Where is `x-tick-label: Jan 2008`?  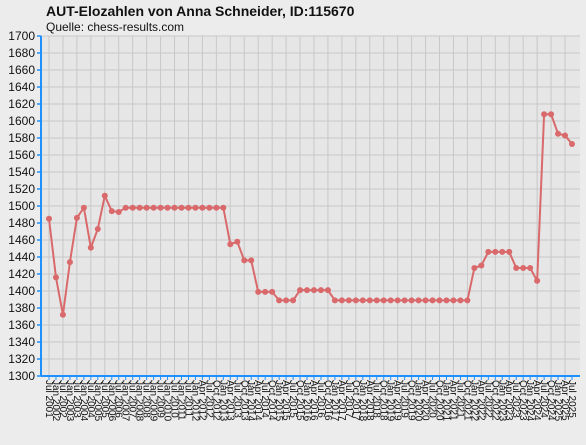 x-tick-label: Jan 2008 is located at coordinates (139, 401).